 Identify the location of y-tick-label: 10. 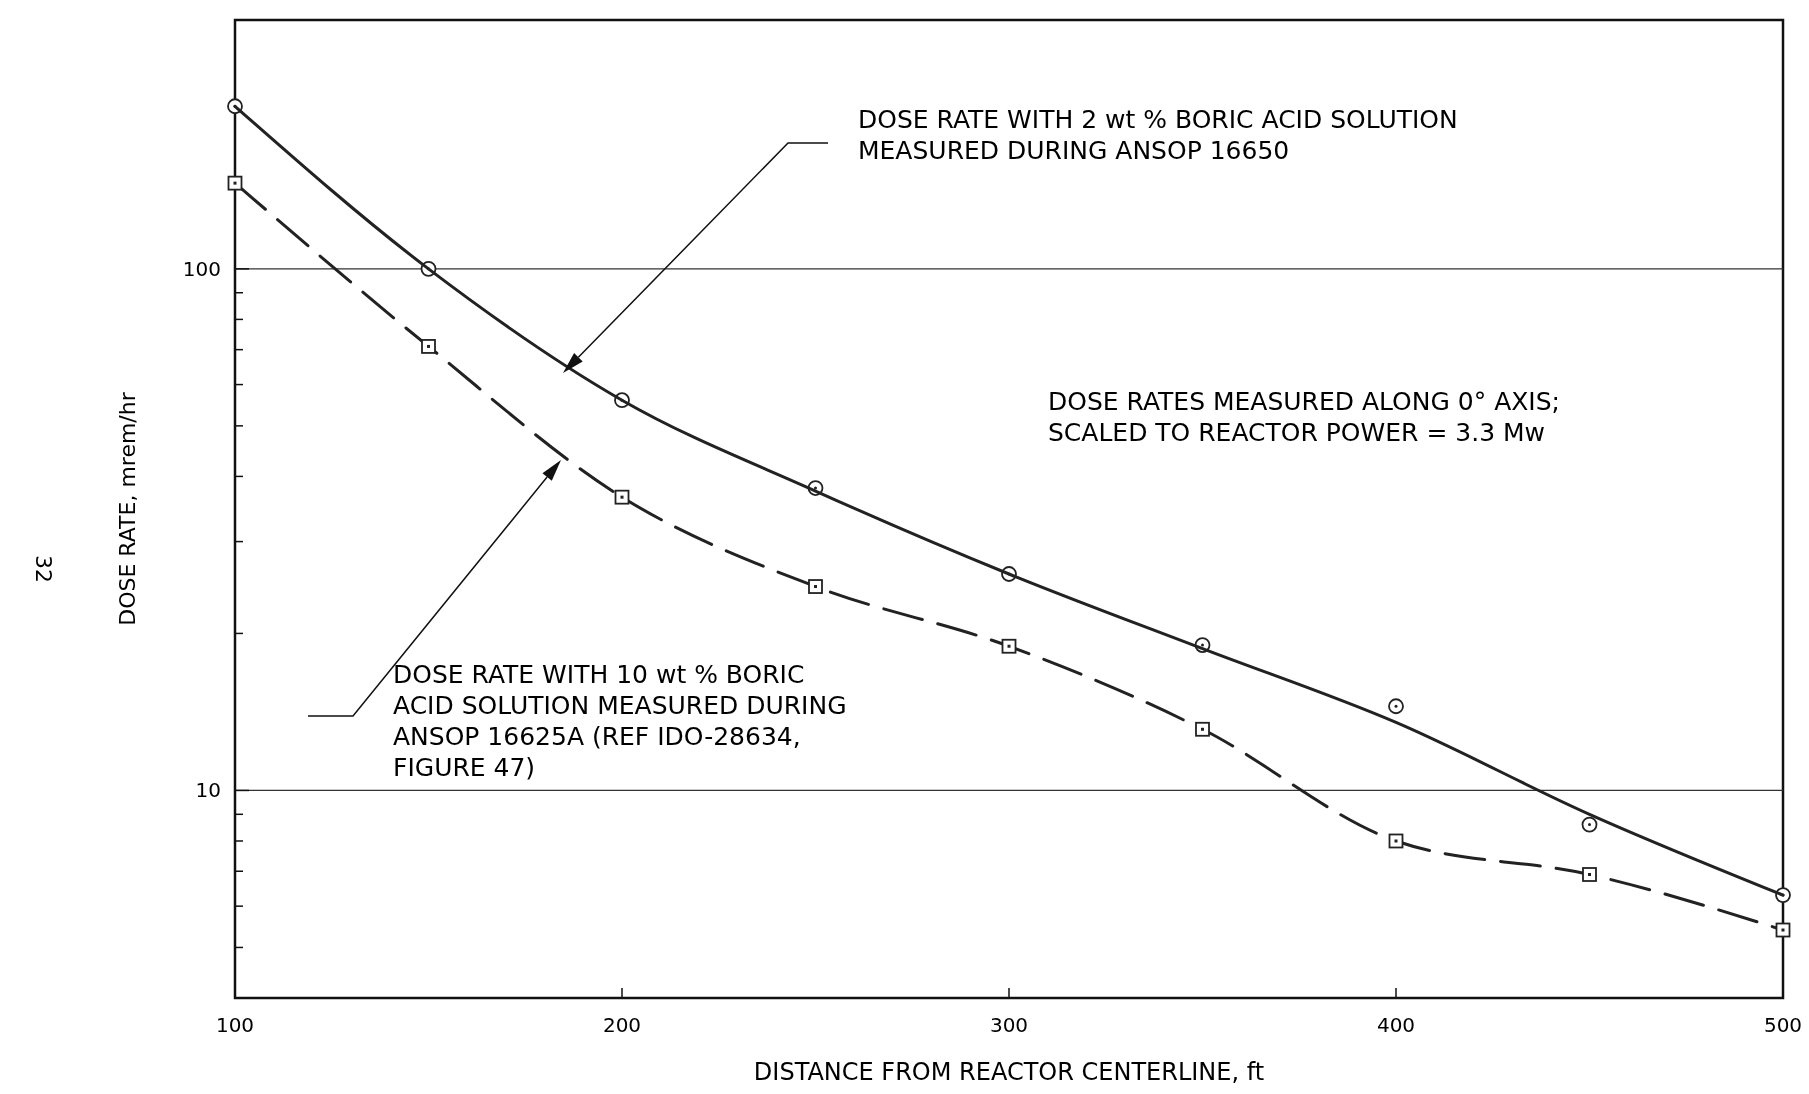
(208, 790).